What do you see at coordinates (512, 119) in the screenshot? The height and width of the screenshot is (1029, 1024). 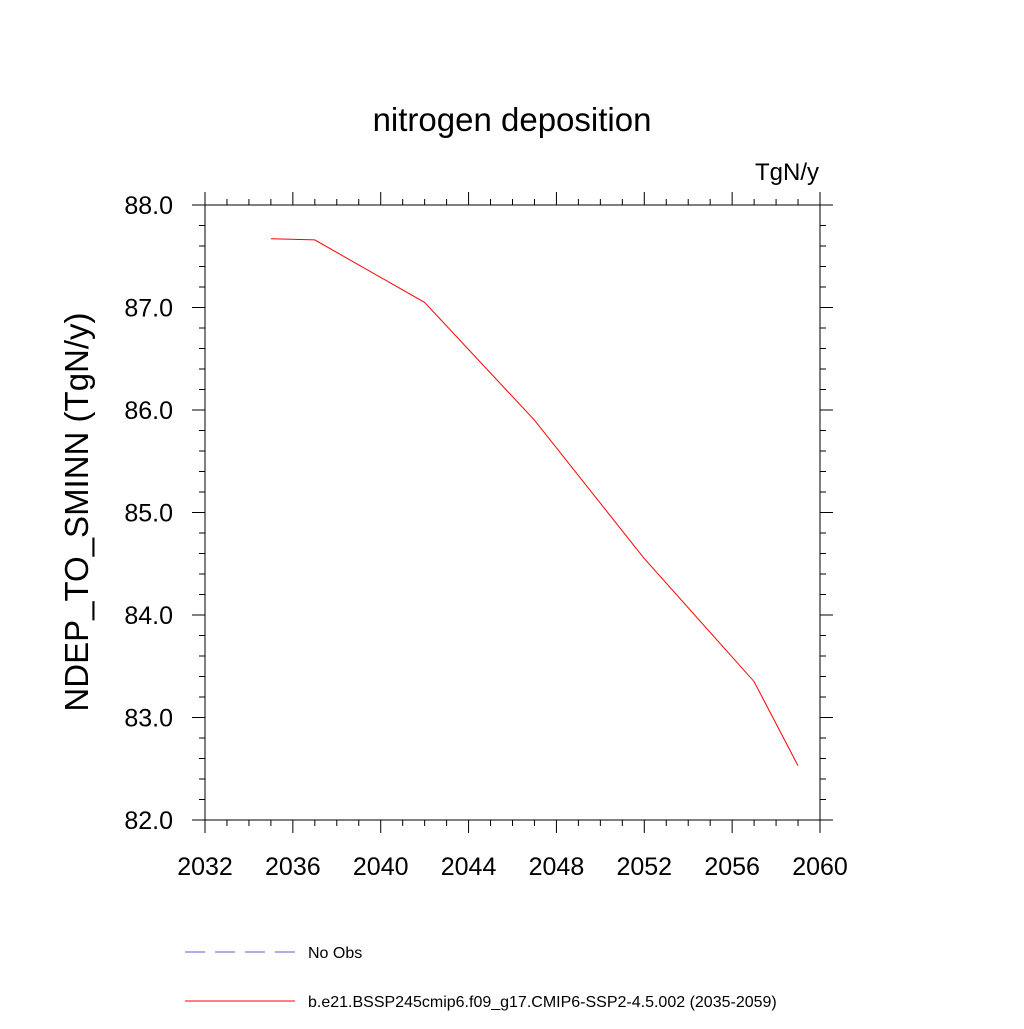 I see `chart-title: nitrogen deposition` at bounding box center [512, 119].